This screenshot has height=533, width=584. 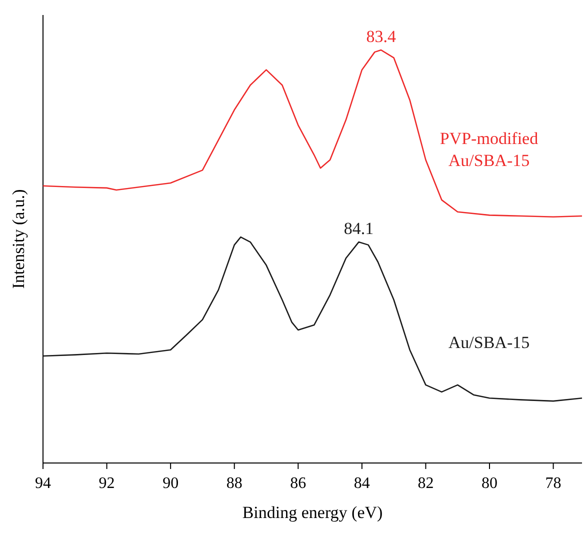 What do you see at coordinates (426, 483) in the screenshot?
I see `x-tick-label: 82` at bounding box center [426, 483].